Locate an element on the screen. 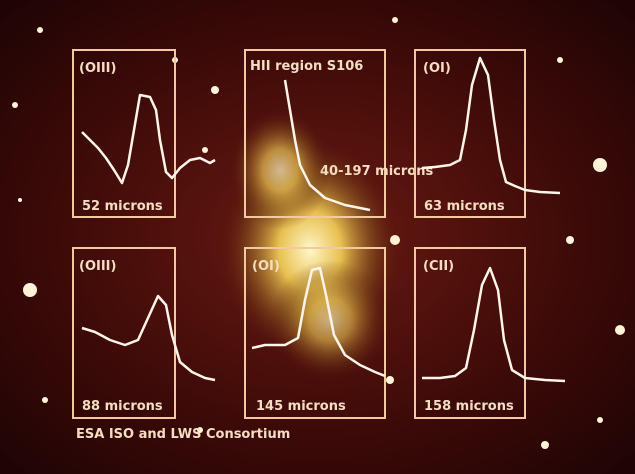 Image resolution: width=635 pixels, height=474 pixels. panel: (OI) 145 microns is located at coordinates (315, 333).